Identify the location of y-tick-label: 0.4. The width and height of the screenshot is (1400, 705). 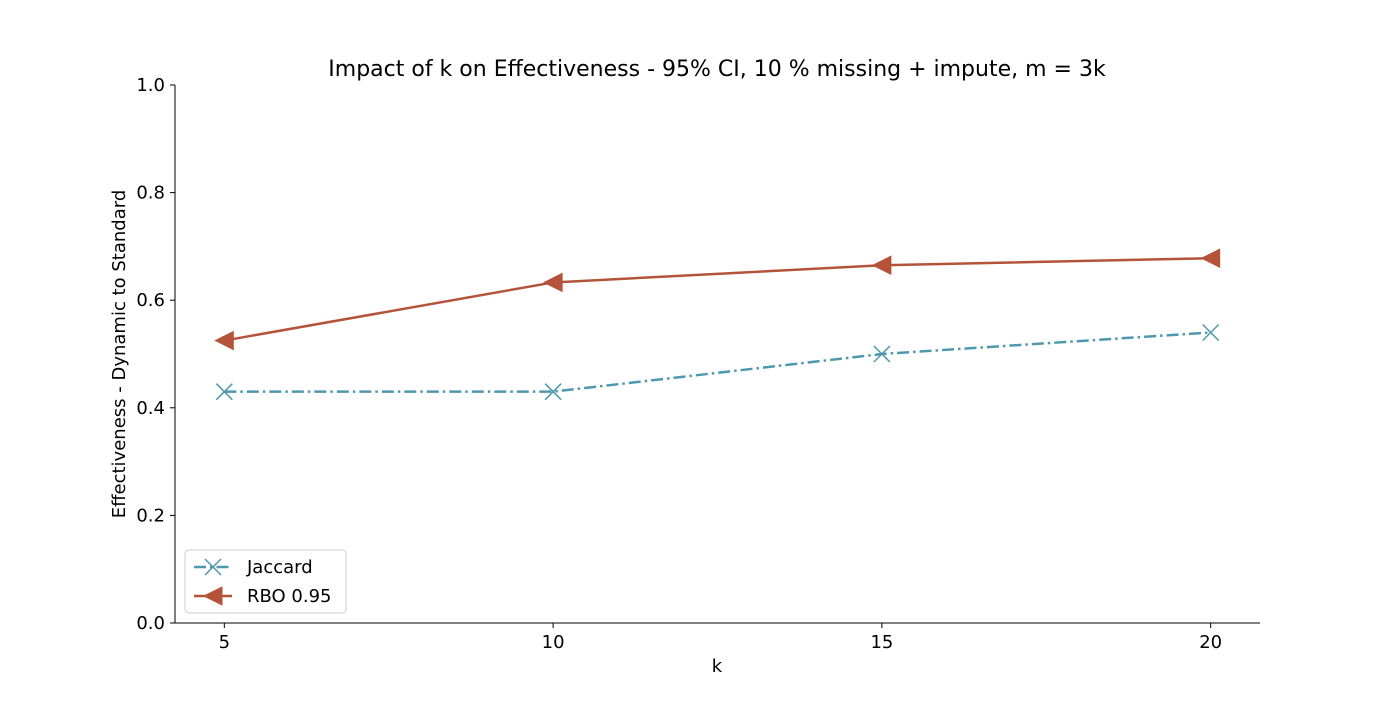
(150, 408).